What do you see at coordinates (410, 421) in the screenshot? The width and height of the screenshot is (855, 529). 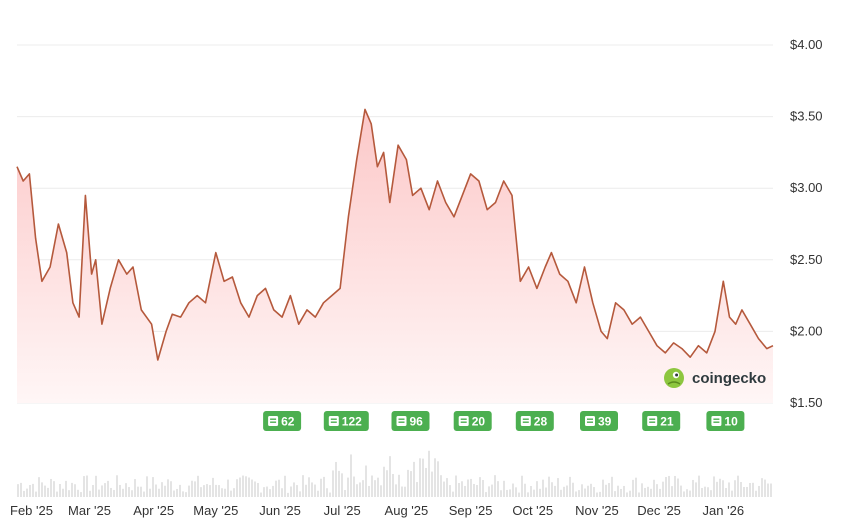 I see `news-badge: 96` at bounding box center [410, 421].